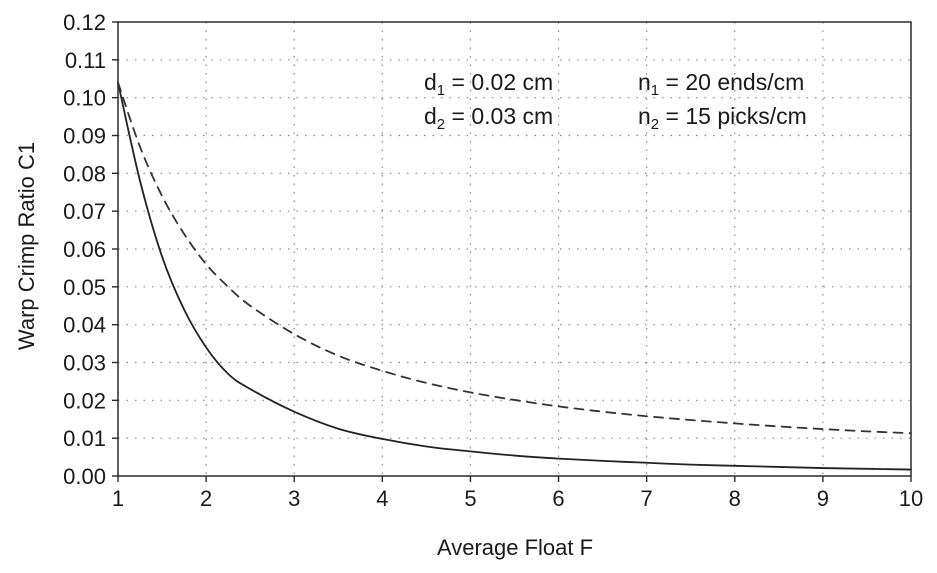 The width and height of the screenshot is (937, 573). What do you see at coordinates (84, 476) in the screenshot?
I see `y-tick-label: 0.00` at bounding box center [84, 476].